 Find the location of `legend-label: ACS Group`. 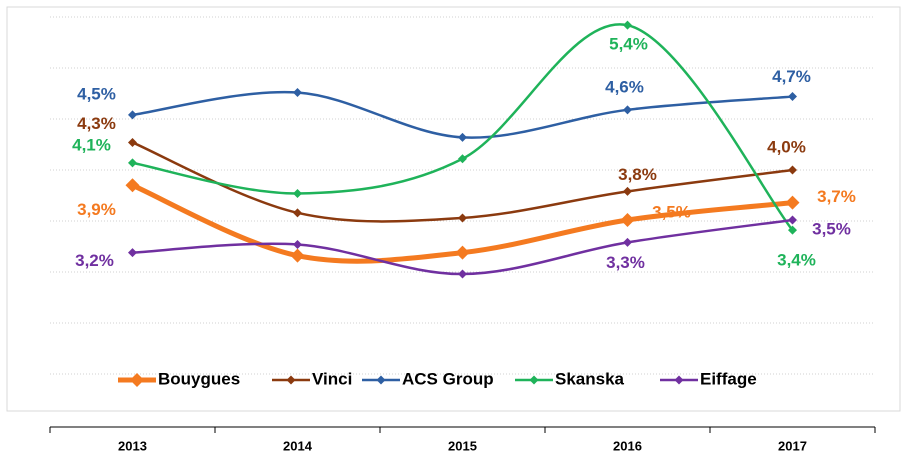

legend-label: ACS Group is located at coordinates (448, 378).